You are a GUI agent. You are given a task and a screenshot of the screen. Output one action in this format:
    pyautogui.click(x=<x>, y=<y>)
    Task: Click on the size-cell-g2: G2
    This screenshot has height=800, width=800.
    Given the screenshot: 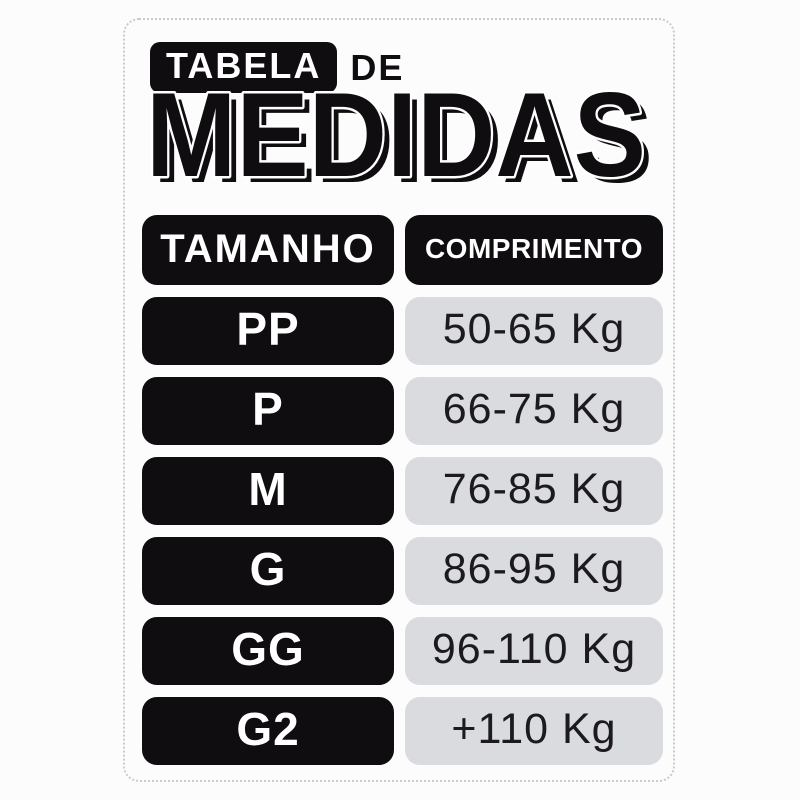 What is the action you would take?
    pyautogui.click(x=268, y=731)
    